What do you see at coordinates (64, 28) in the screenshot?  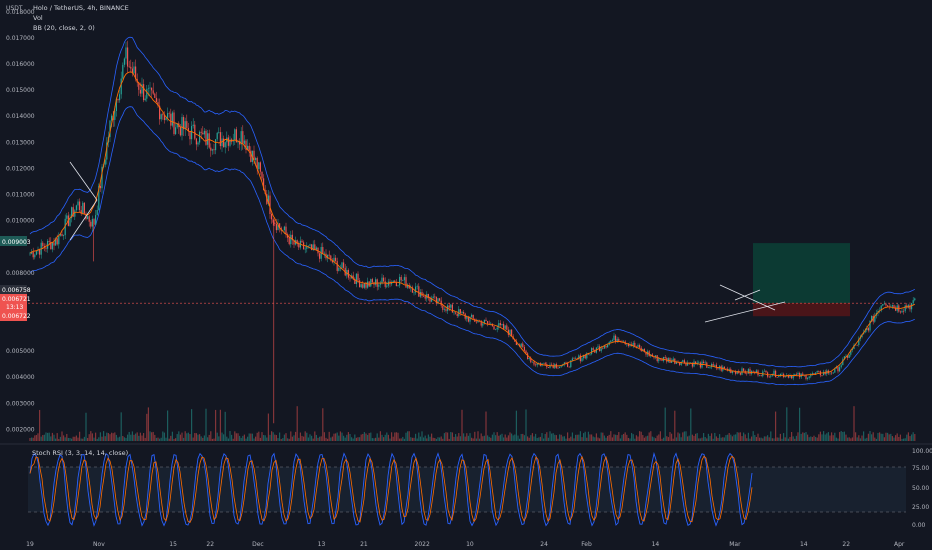 I see `bb-legend: BB (20, close, 2, 0)` at bounding box center [64, 28].